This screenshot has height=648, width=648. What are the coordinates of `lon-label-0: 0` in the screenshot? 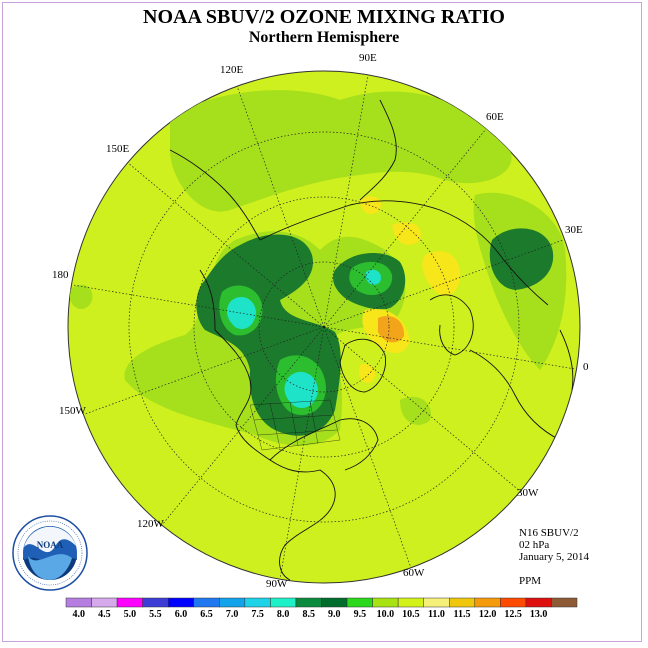 It's located at (586, 367).